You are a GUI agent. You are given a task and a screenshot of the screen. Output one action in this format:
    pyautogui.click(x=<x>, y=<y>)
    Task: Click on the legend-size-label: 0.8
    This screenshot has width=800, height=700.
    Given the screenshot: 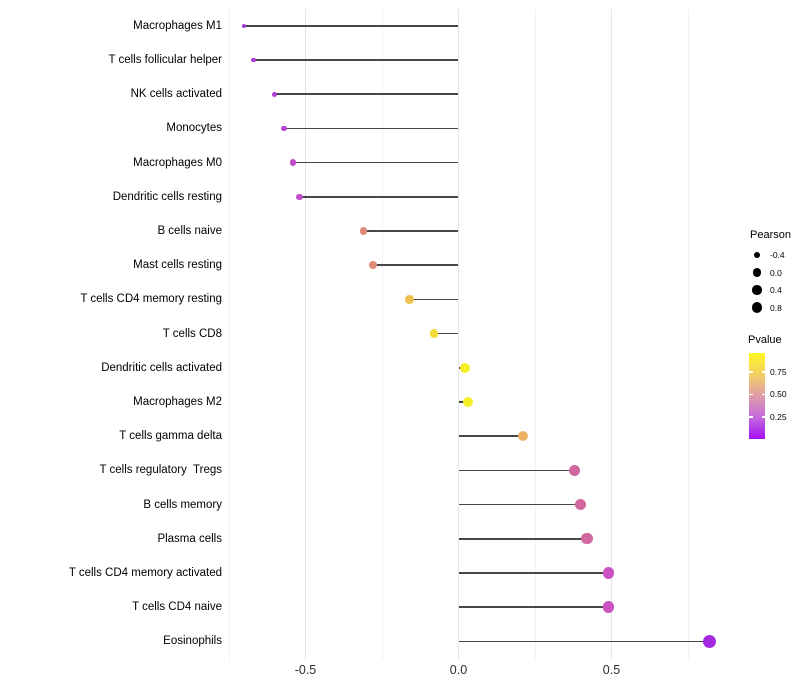 What is the action you would take?
    pyautogui.click(x=776, y=307)
    